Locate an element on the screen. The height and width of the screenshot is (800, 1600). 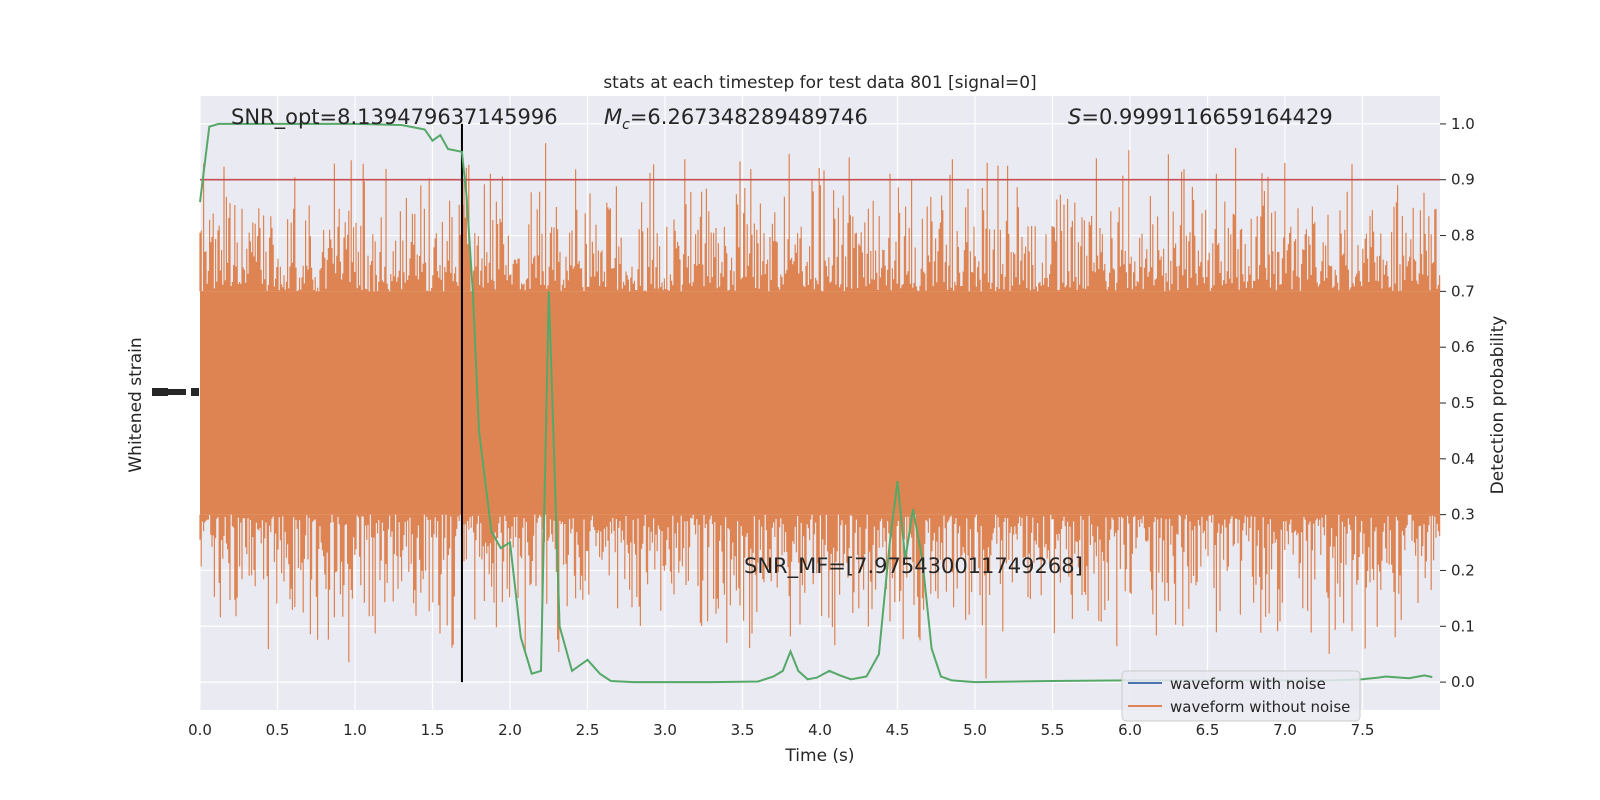
y-tick-label: 0.2 is located at coordinates (1463, 570).